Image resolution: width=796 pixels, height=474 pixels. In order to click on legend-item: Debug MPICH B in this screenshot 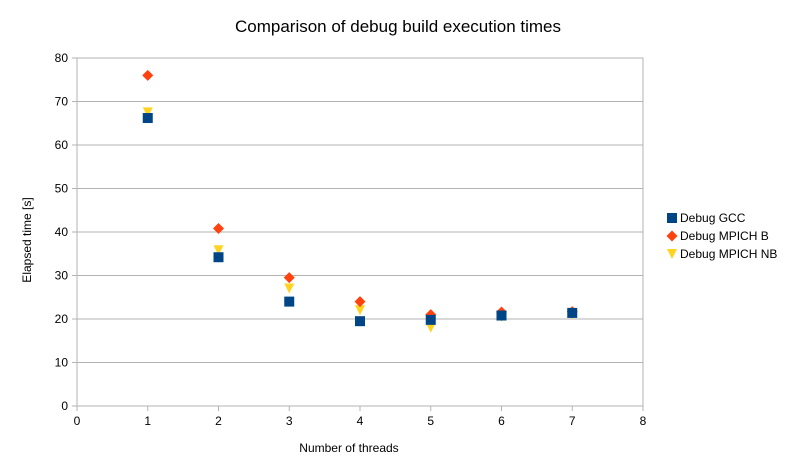, I will do `click(717, 236)`.